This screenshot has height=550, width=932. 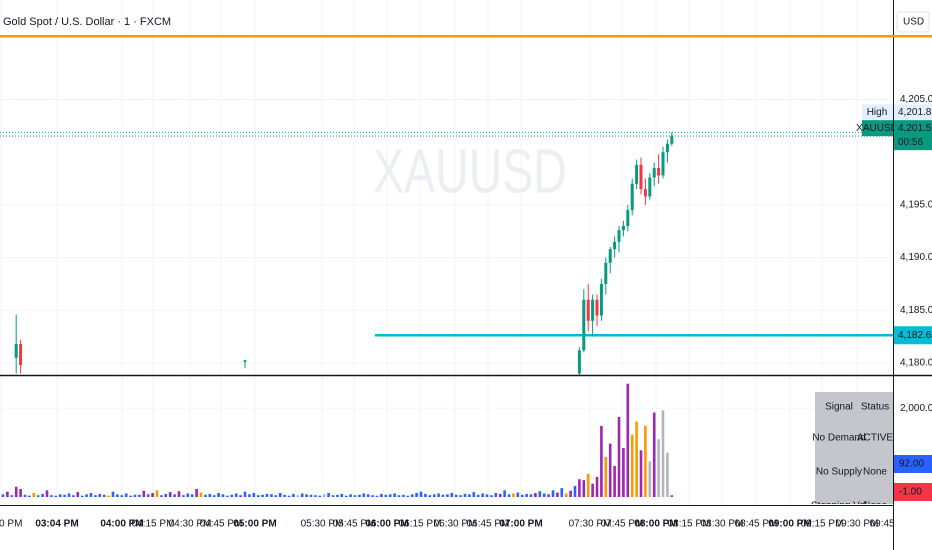 I want to click on table-cell: Stopping Vol, so click(x=839, y=506).